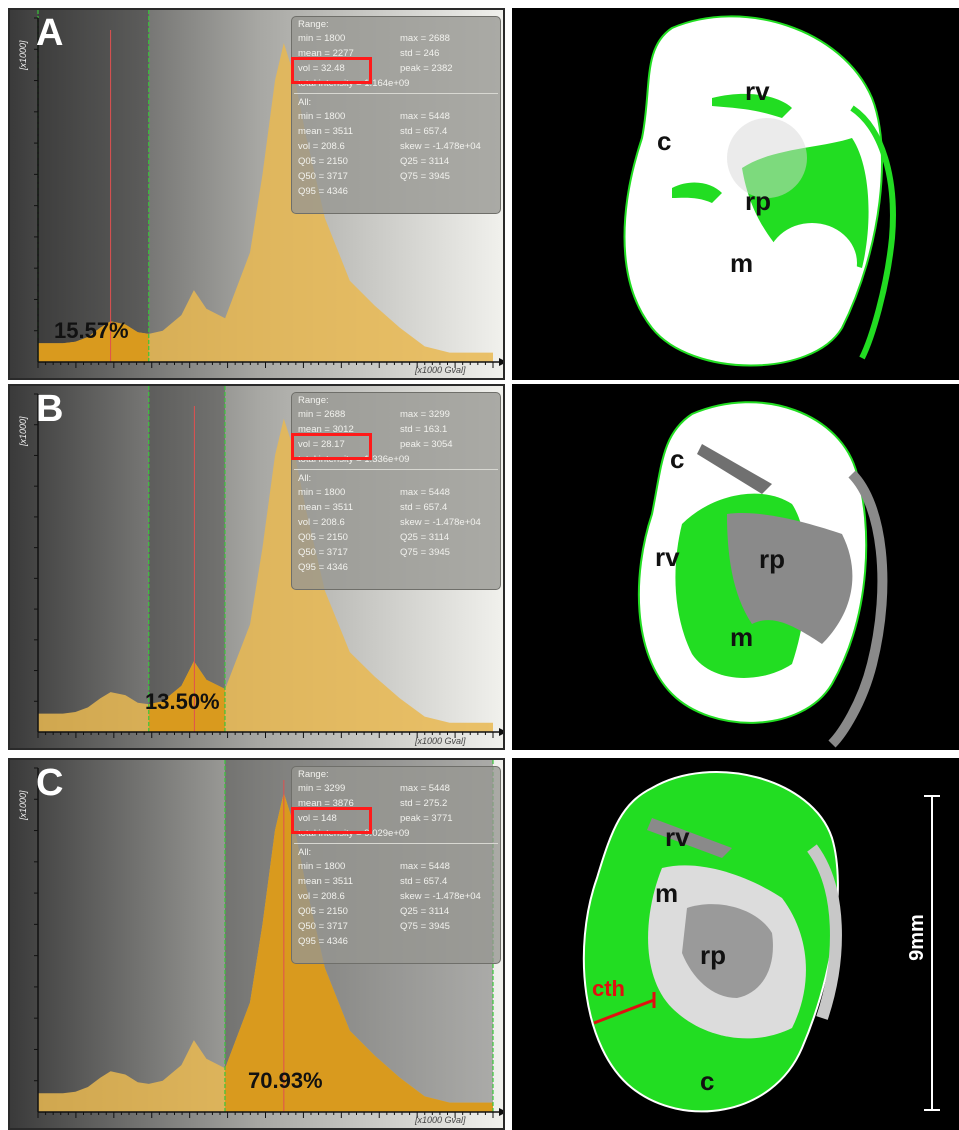 The image size is (959, 1130). Describe the element at coordinates (424, 429) in the screenshot. I see `range-std: std = 163.1` at that location.